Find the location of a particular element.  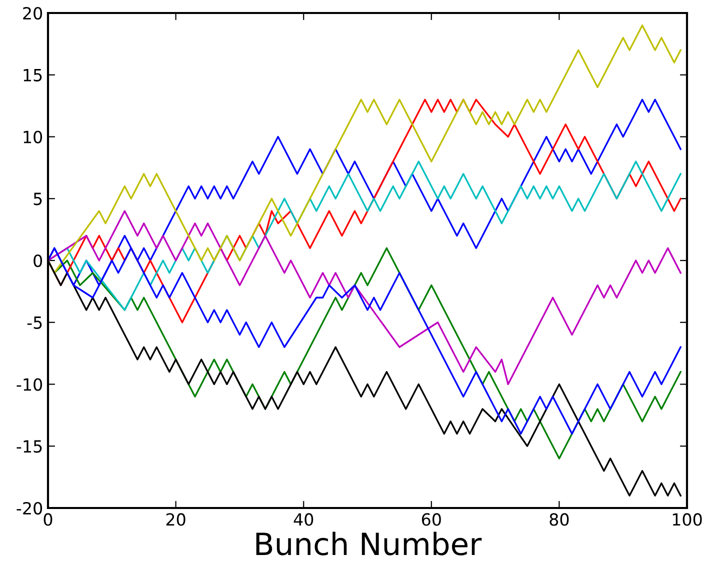

y-tick-label: -5 is located at coordinates (34, 322).